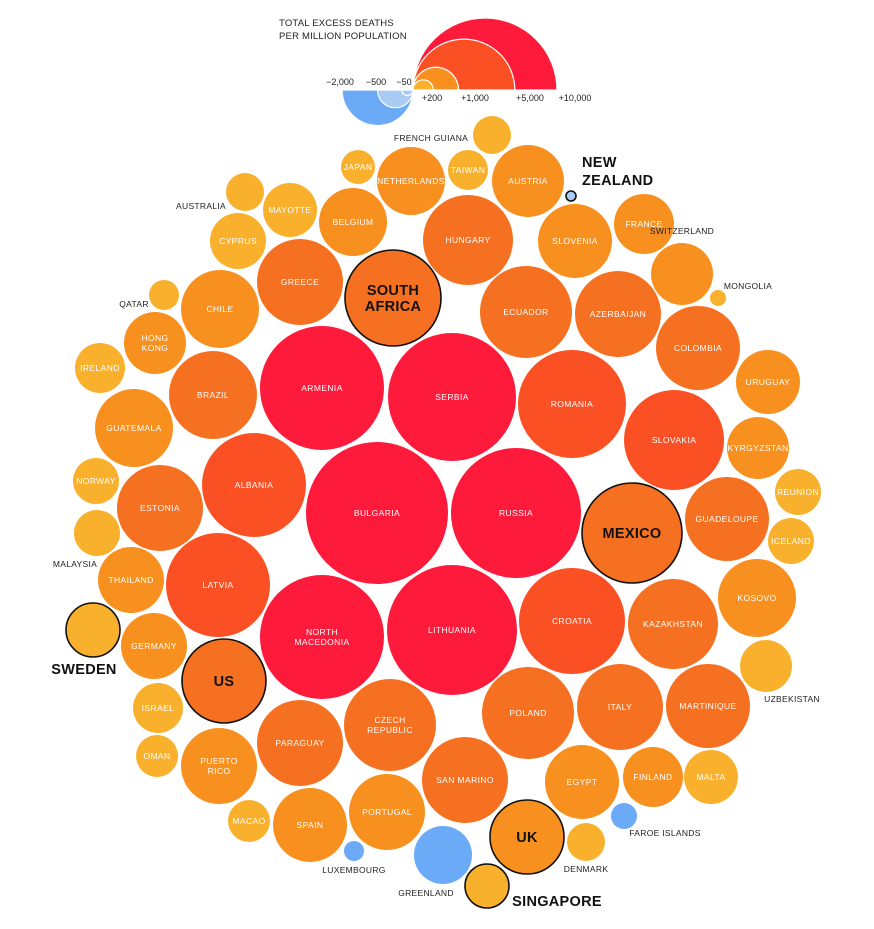  I want to click on bubble-kazakhstan, so click(673, 624).